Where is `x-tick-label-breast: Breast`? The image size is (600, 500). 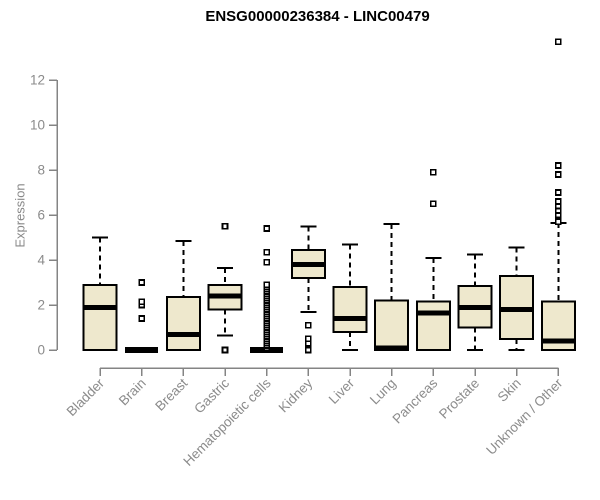
x-tick-label-breast: Breast is located at coordinates (171, 394).